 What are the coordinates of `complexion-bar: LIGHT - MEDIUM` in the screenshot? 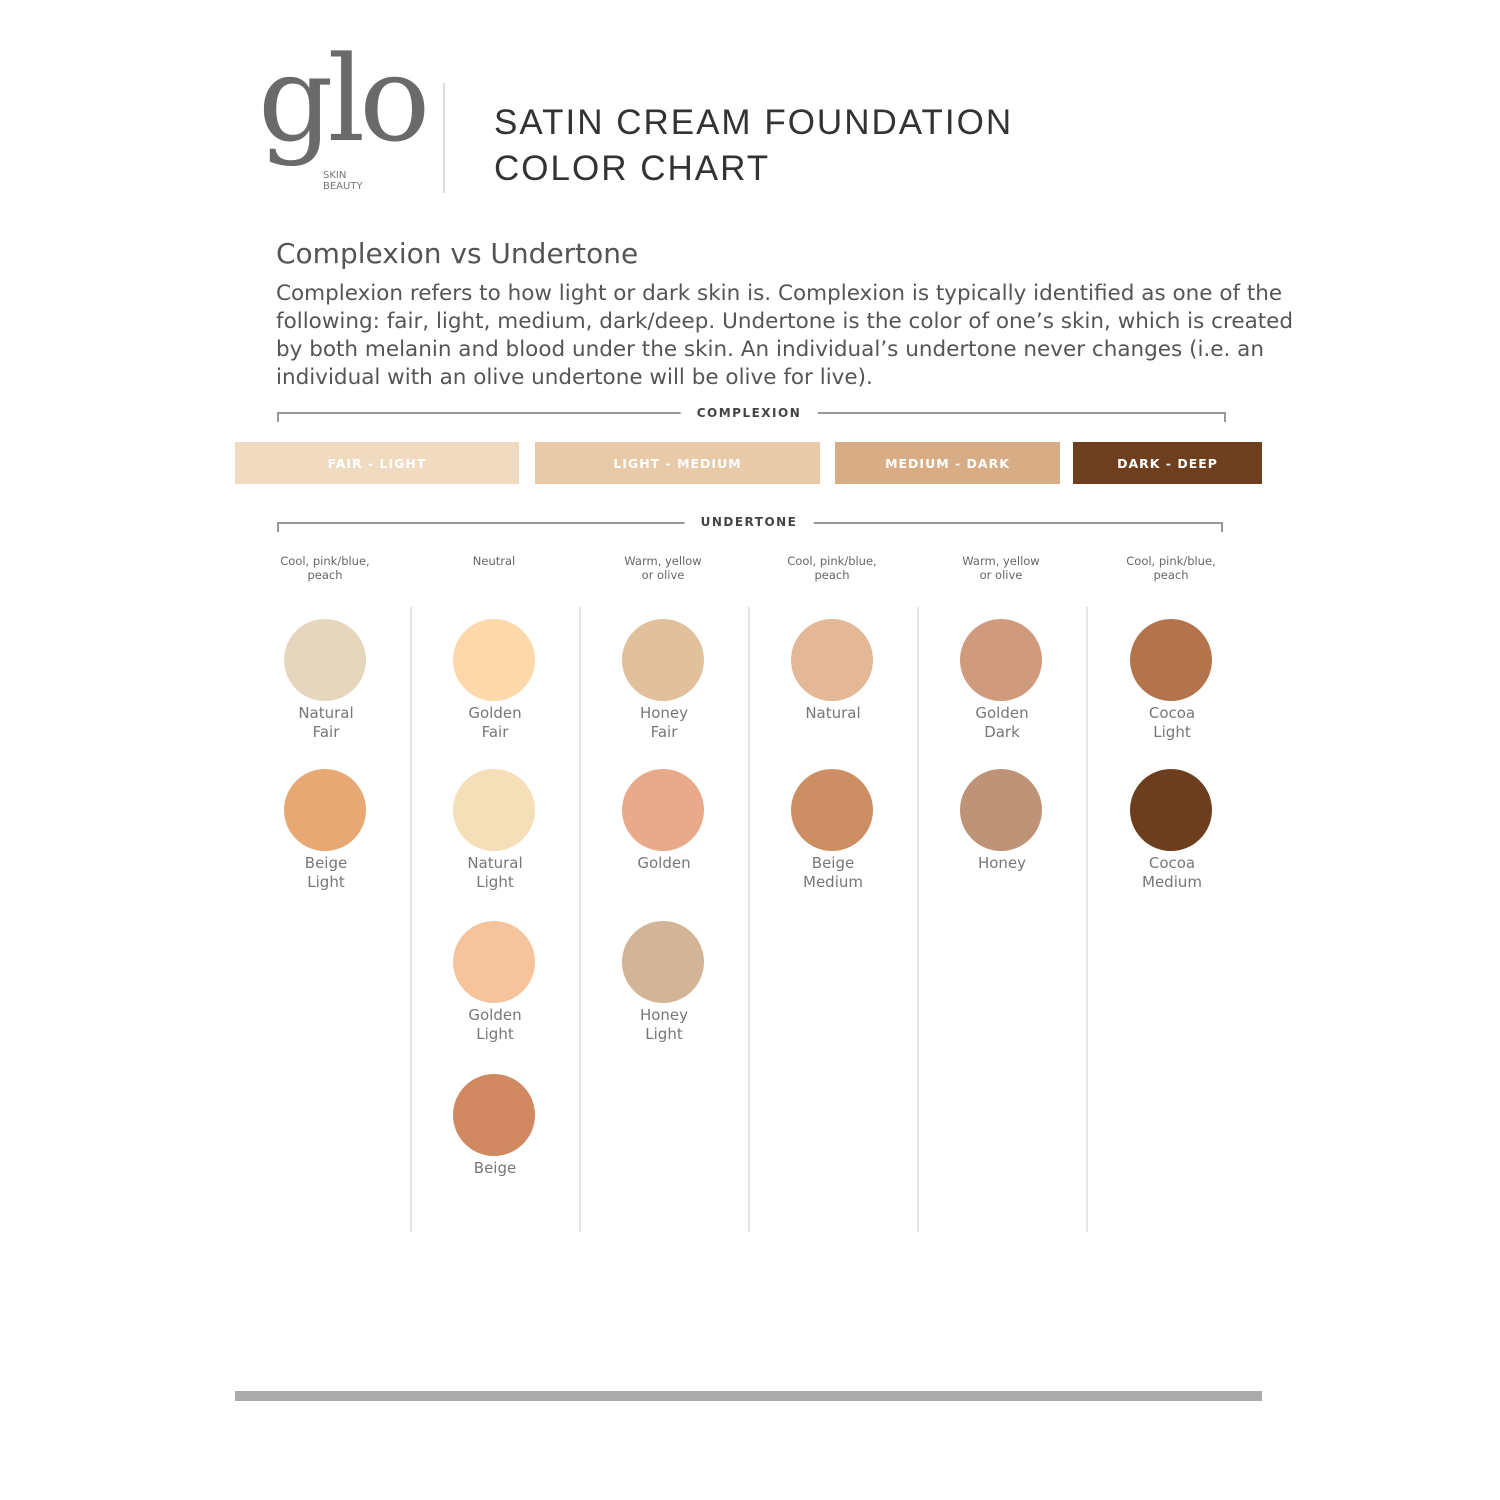 It's located at (677, 463).